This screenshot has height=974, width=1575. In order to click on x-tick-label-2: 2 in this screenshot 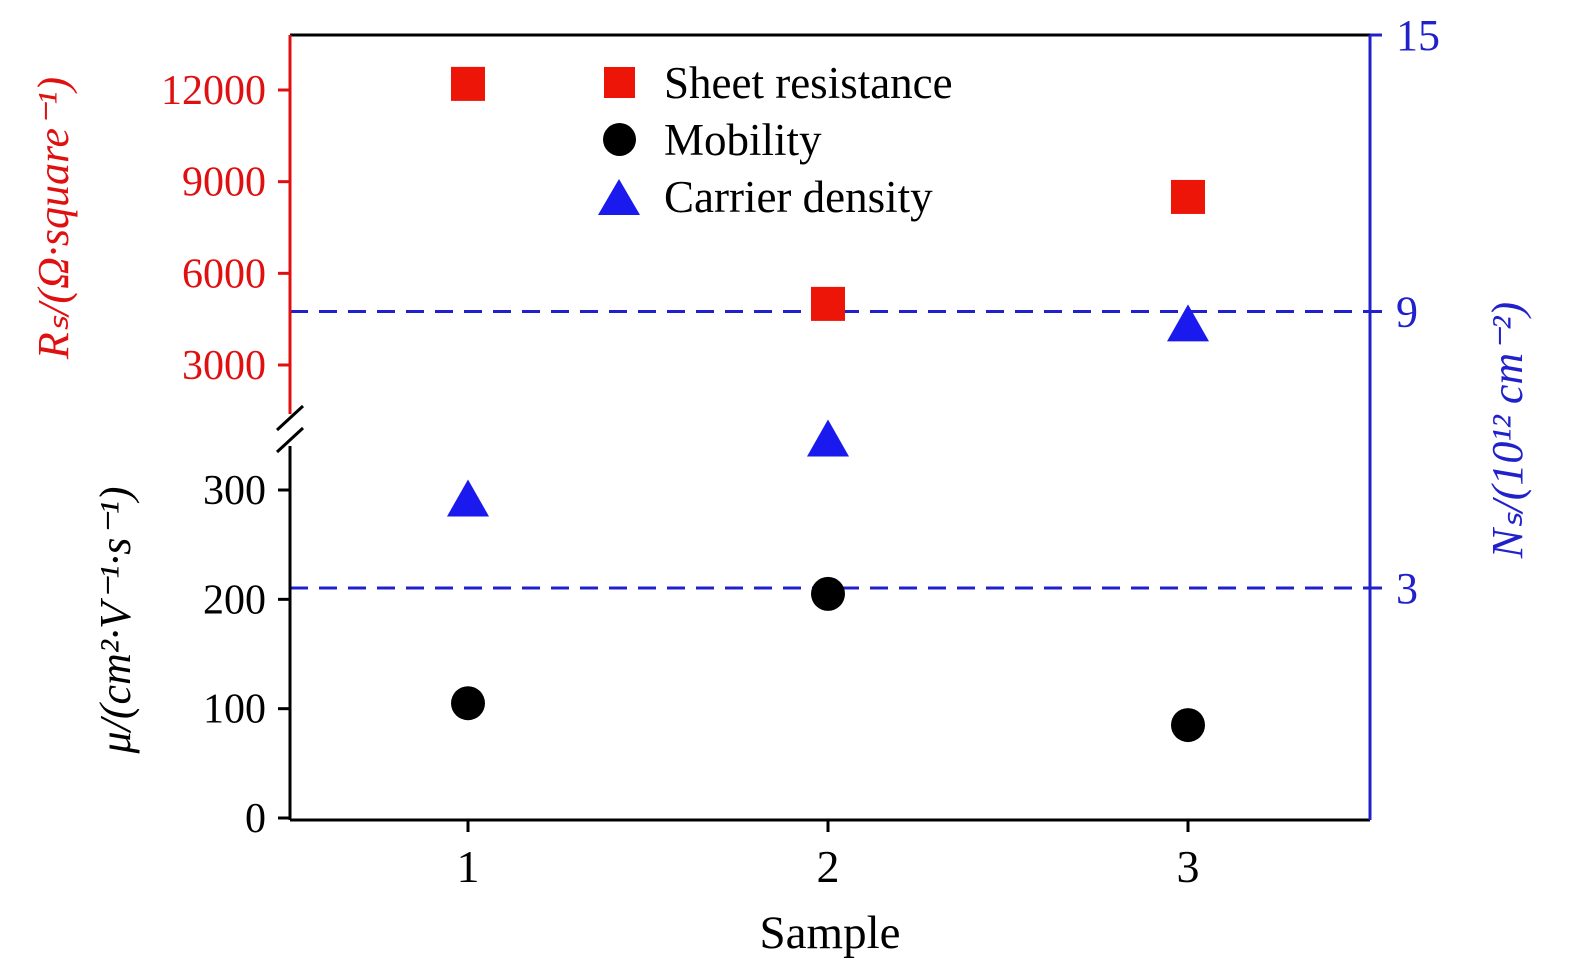, I will do `click(828, 866)`.